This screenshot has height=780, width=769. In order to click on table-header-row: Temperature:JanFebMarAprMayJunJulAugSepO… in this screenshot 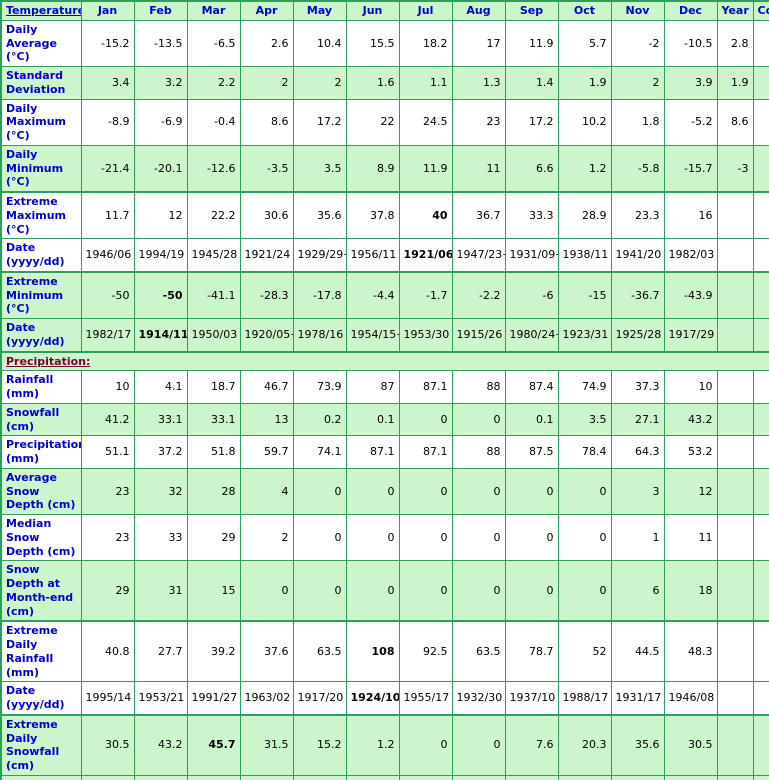, I will do `click(384, 10)`.